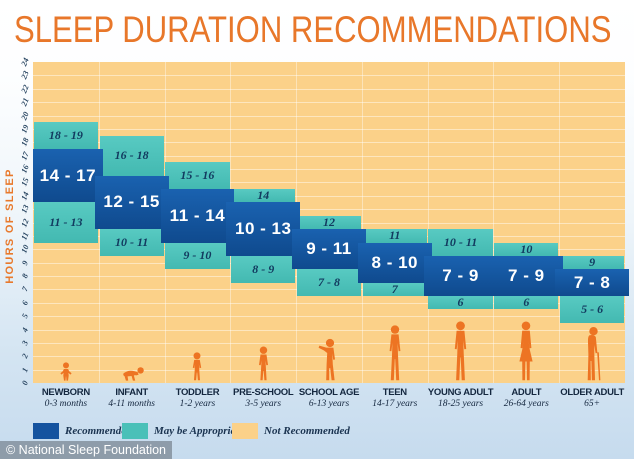 This screenshot has height=459, width=634. Describe the element at coordinates (263, 392) in the screenshot. I see `age-group-name: PRE-SCHOOL` at that location.